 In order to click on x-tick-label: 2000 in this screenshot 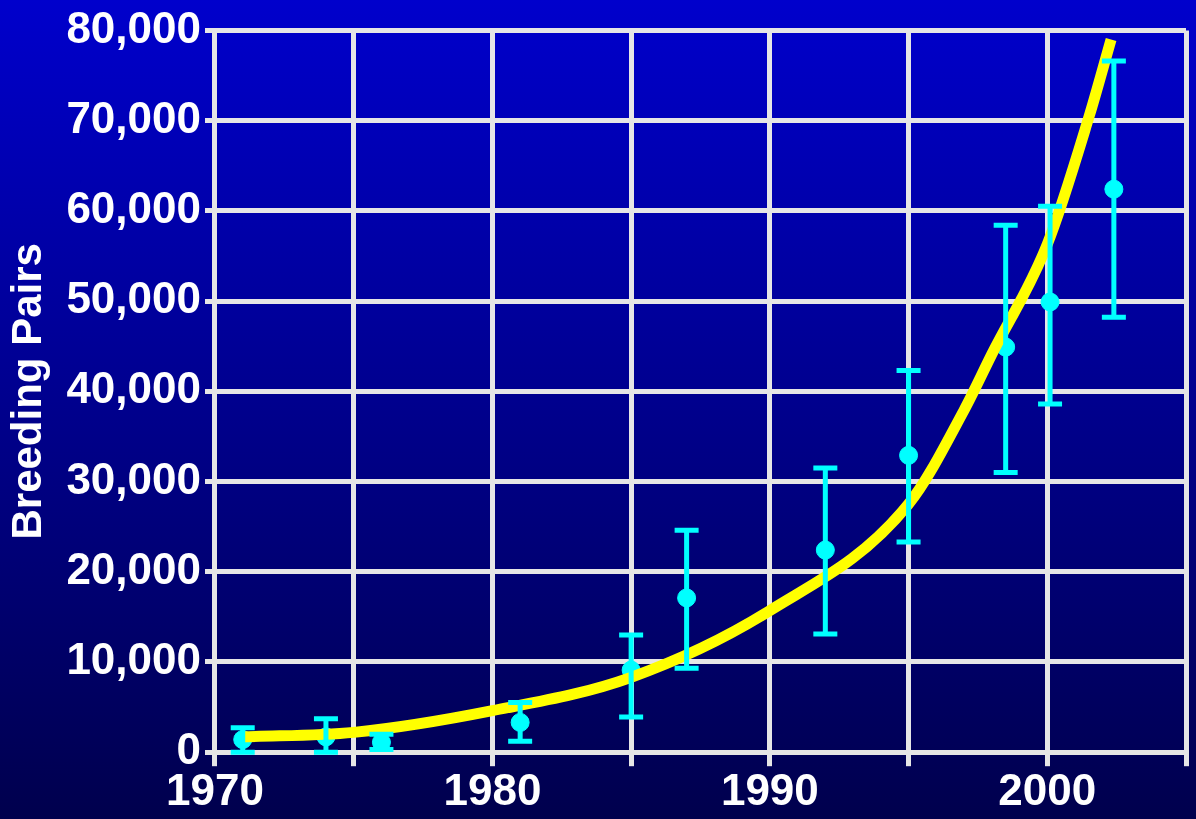, I will do `click(1047, 789)`.